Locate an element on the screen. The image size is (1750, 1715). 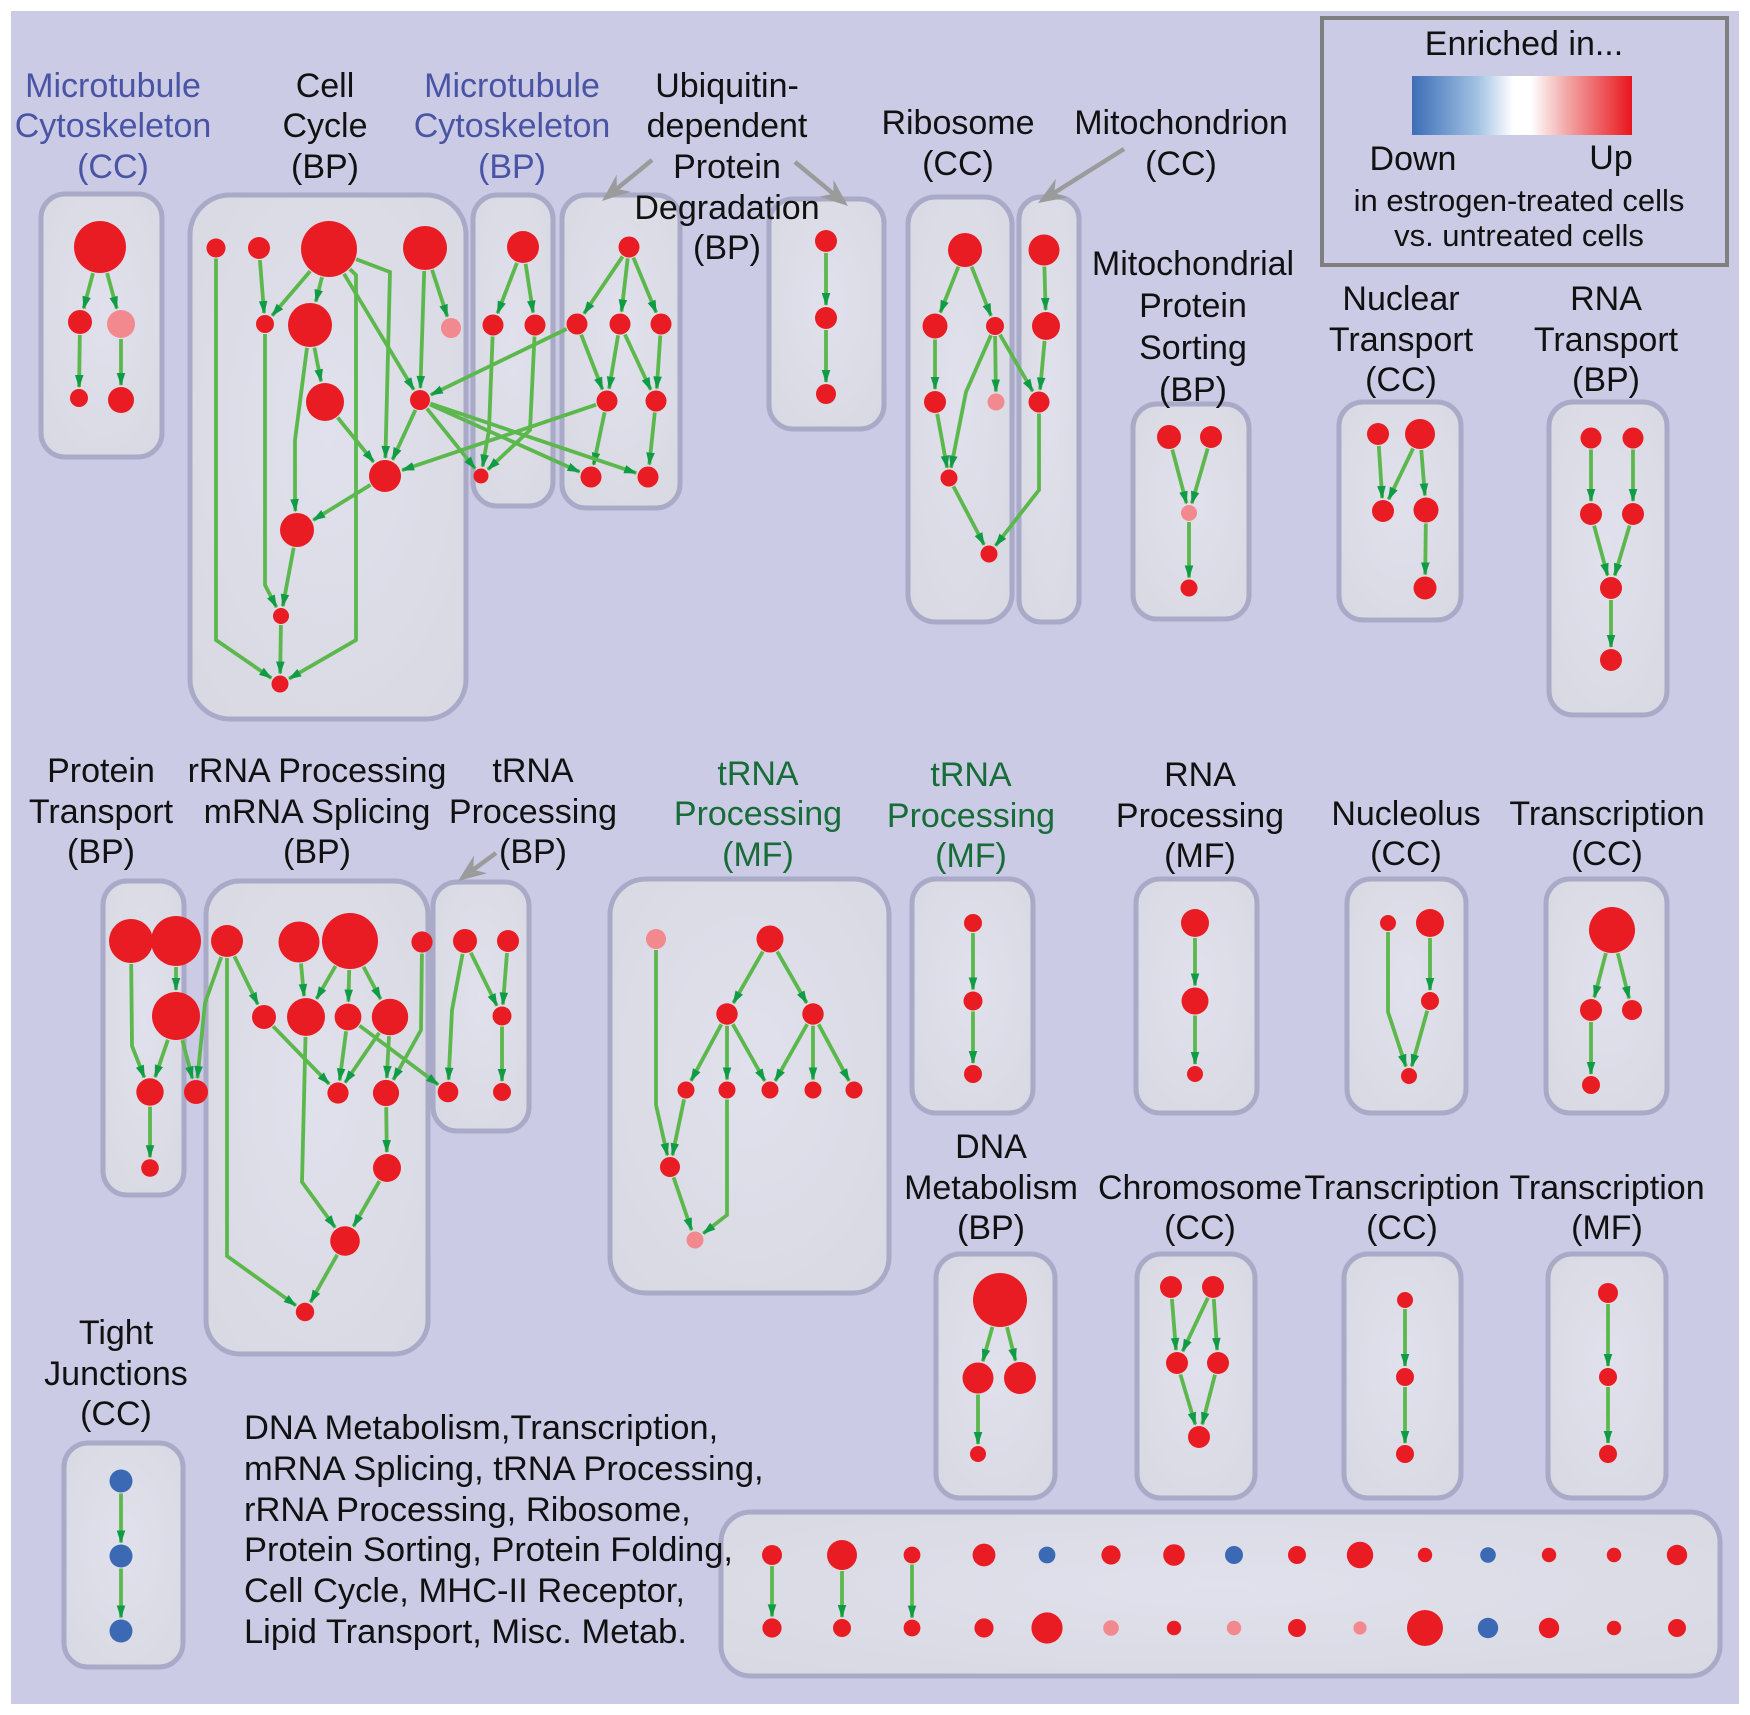
svg-text: Down is located at coordinates (1413, 159).